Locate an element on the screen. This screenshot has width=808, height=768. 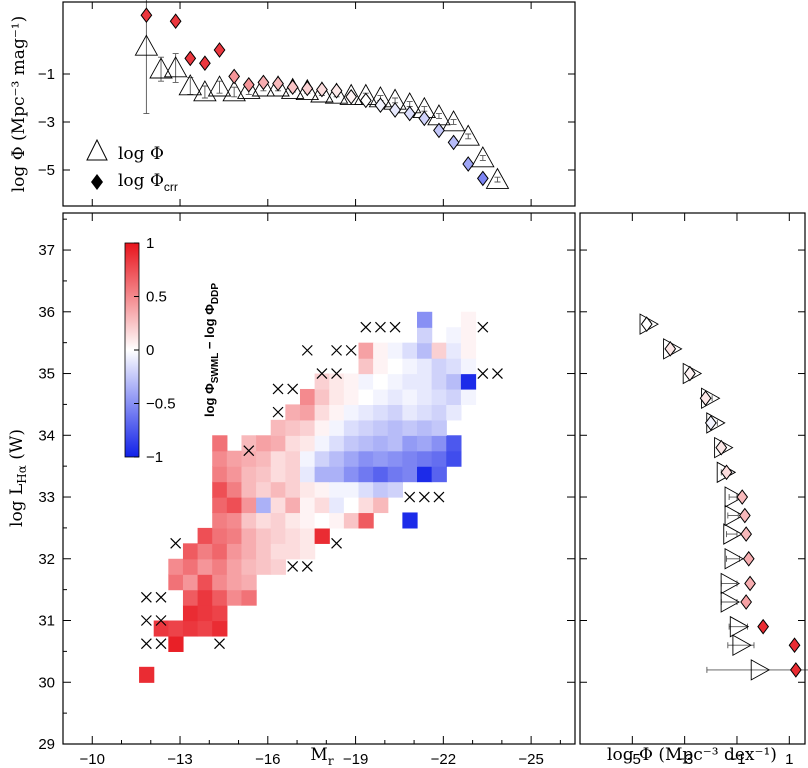
colorbar-tick-label: 0.5 is located at coordinates (156, 297).